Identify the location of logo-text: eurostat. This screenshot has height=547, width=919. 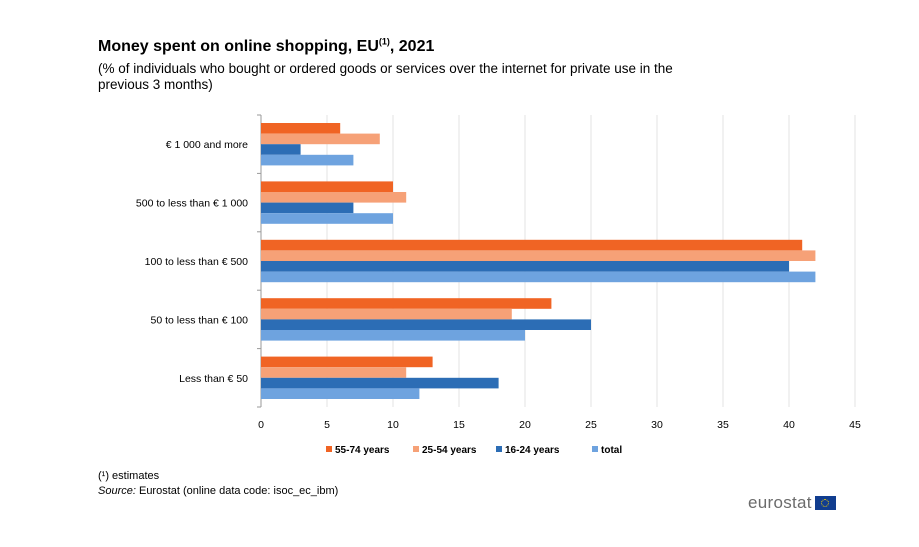
(780, 502).